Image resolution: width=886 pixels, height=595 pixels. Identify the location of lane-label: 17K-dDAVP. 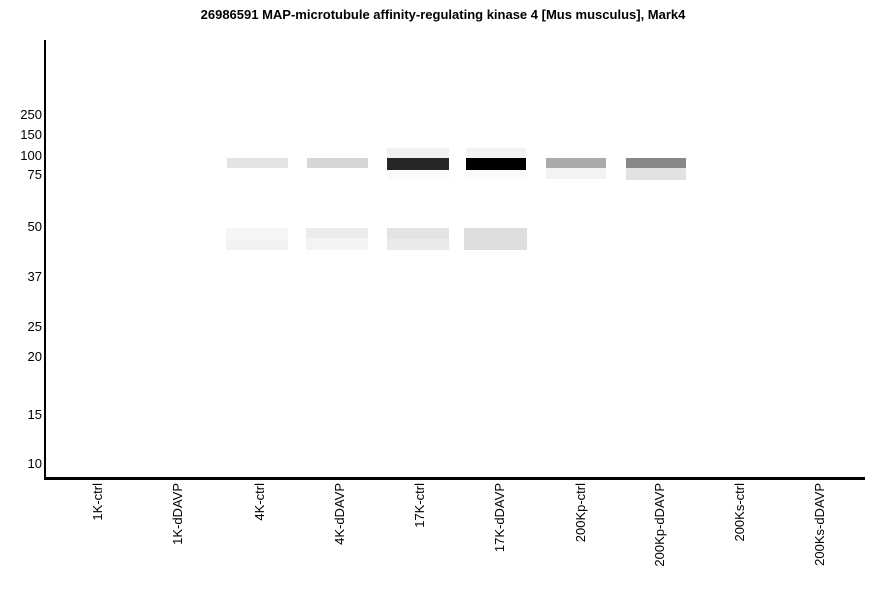
(499, 518).